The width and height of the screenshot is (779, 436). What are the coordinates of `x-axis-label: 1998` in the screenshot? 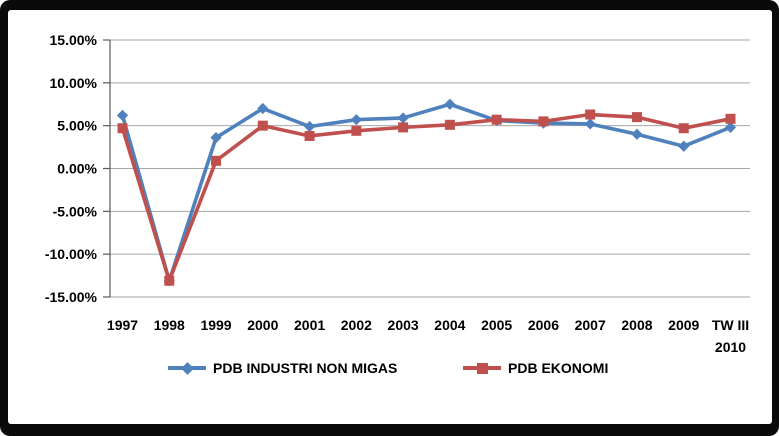 It's located at (169, 325).